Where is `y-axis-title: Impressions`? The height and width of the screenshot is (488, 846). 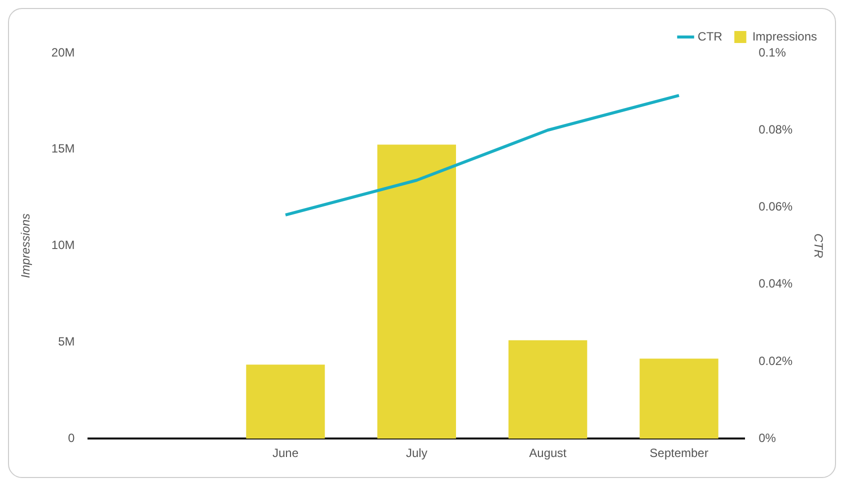 y-axis-title: Impressions is located at coordinates (25, 245).